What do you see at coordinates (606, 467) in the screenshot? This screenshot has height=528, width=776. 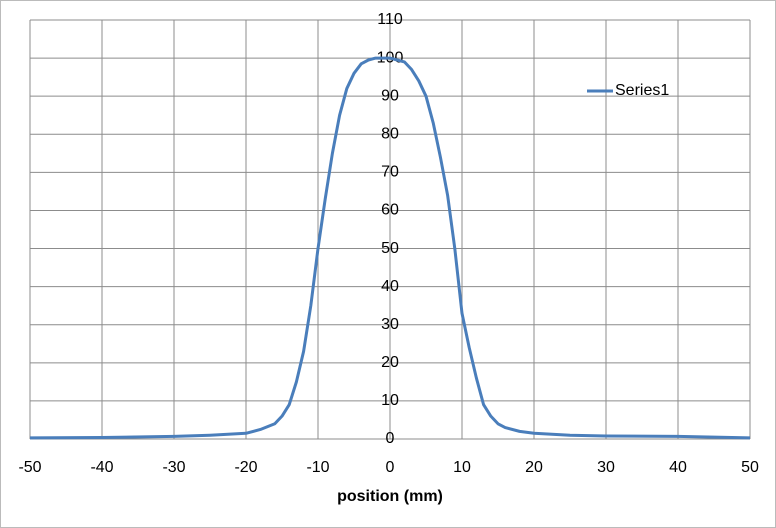 I see `x-tick-label: 30` at bounding box center [606, 467].